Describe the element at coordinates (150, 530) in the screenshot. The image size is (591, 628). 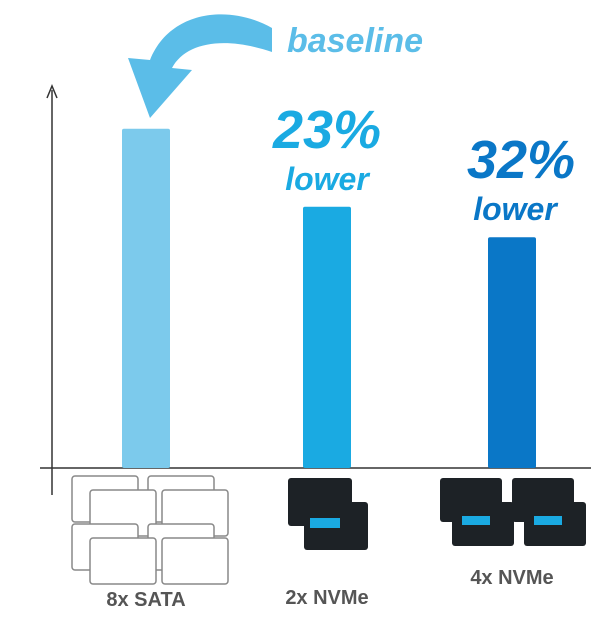
I see `sata-drives` at that location.